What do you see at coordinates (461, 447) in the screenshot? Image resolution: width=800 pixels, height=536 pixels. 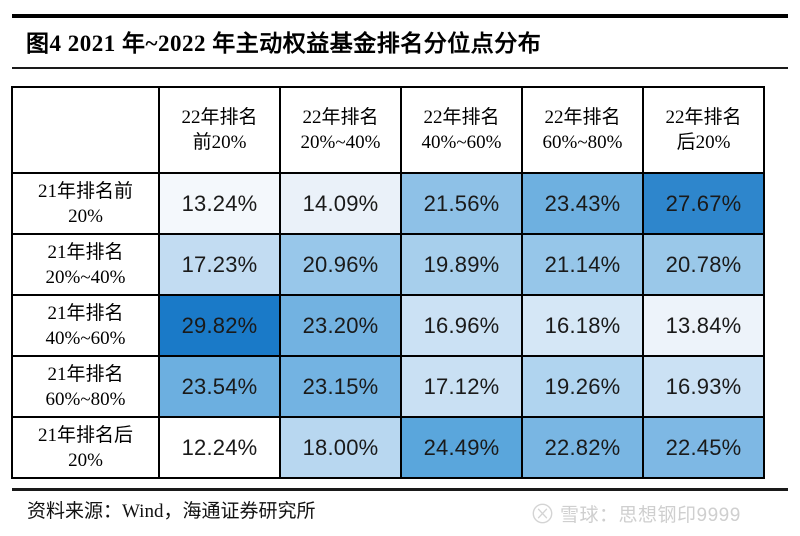 I see `cell-r5c3: 24.49%` at bounding box center [461, 447].